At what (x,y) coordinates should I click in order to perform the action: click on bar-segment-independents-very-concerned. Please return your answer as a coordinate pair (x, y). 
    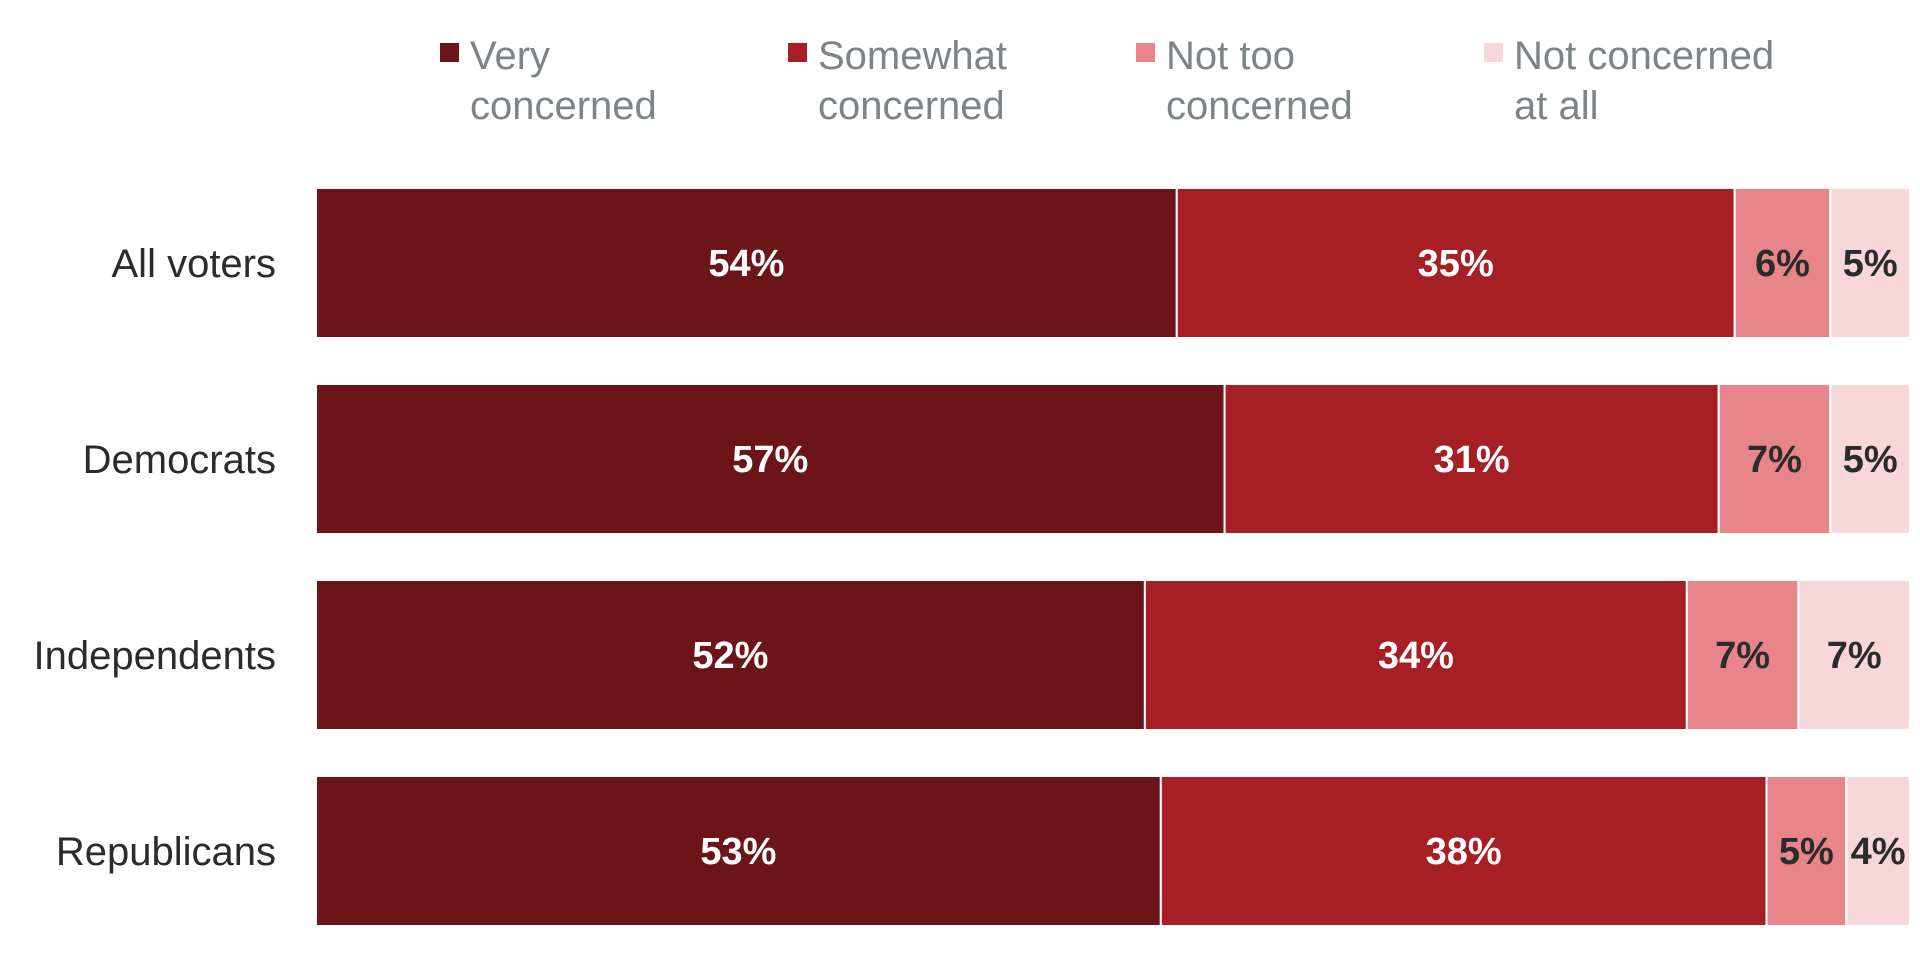
    Looking at the image, I should click on (730, 655).